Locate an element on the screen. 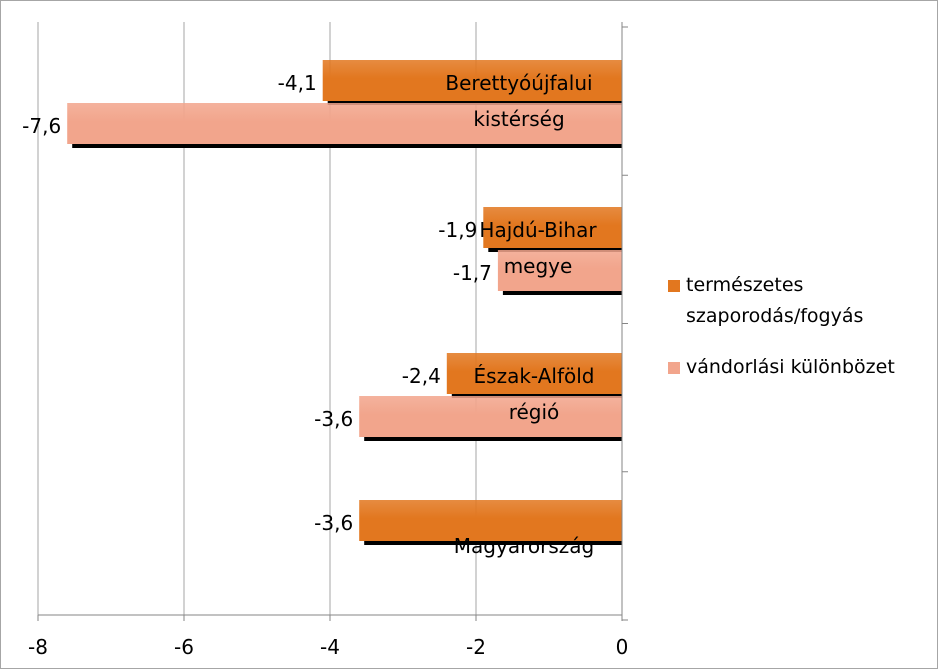 This screenshot has height=669, width=938. category-label: Magyarország is located at coordinates (524, 546).